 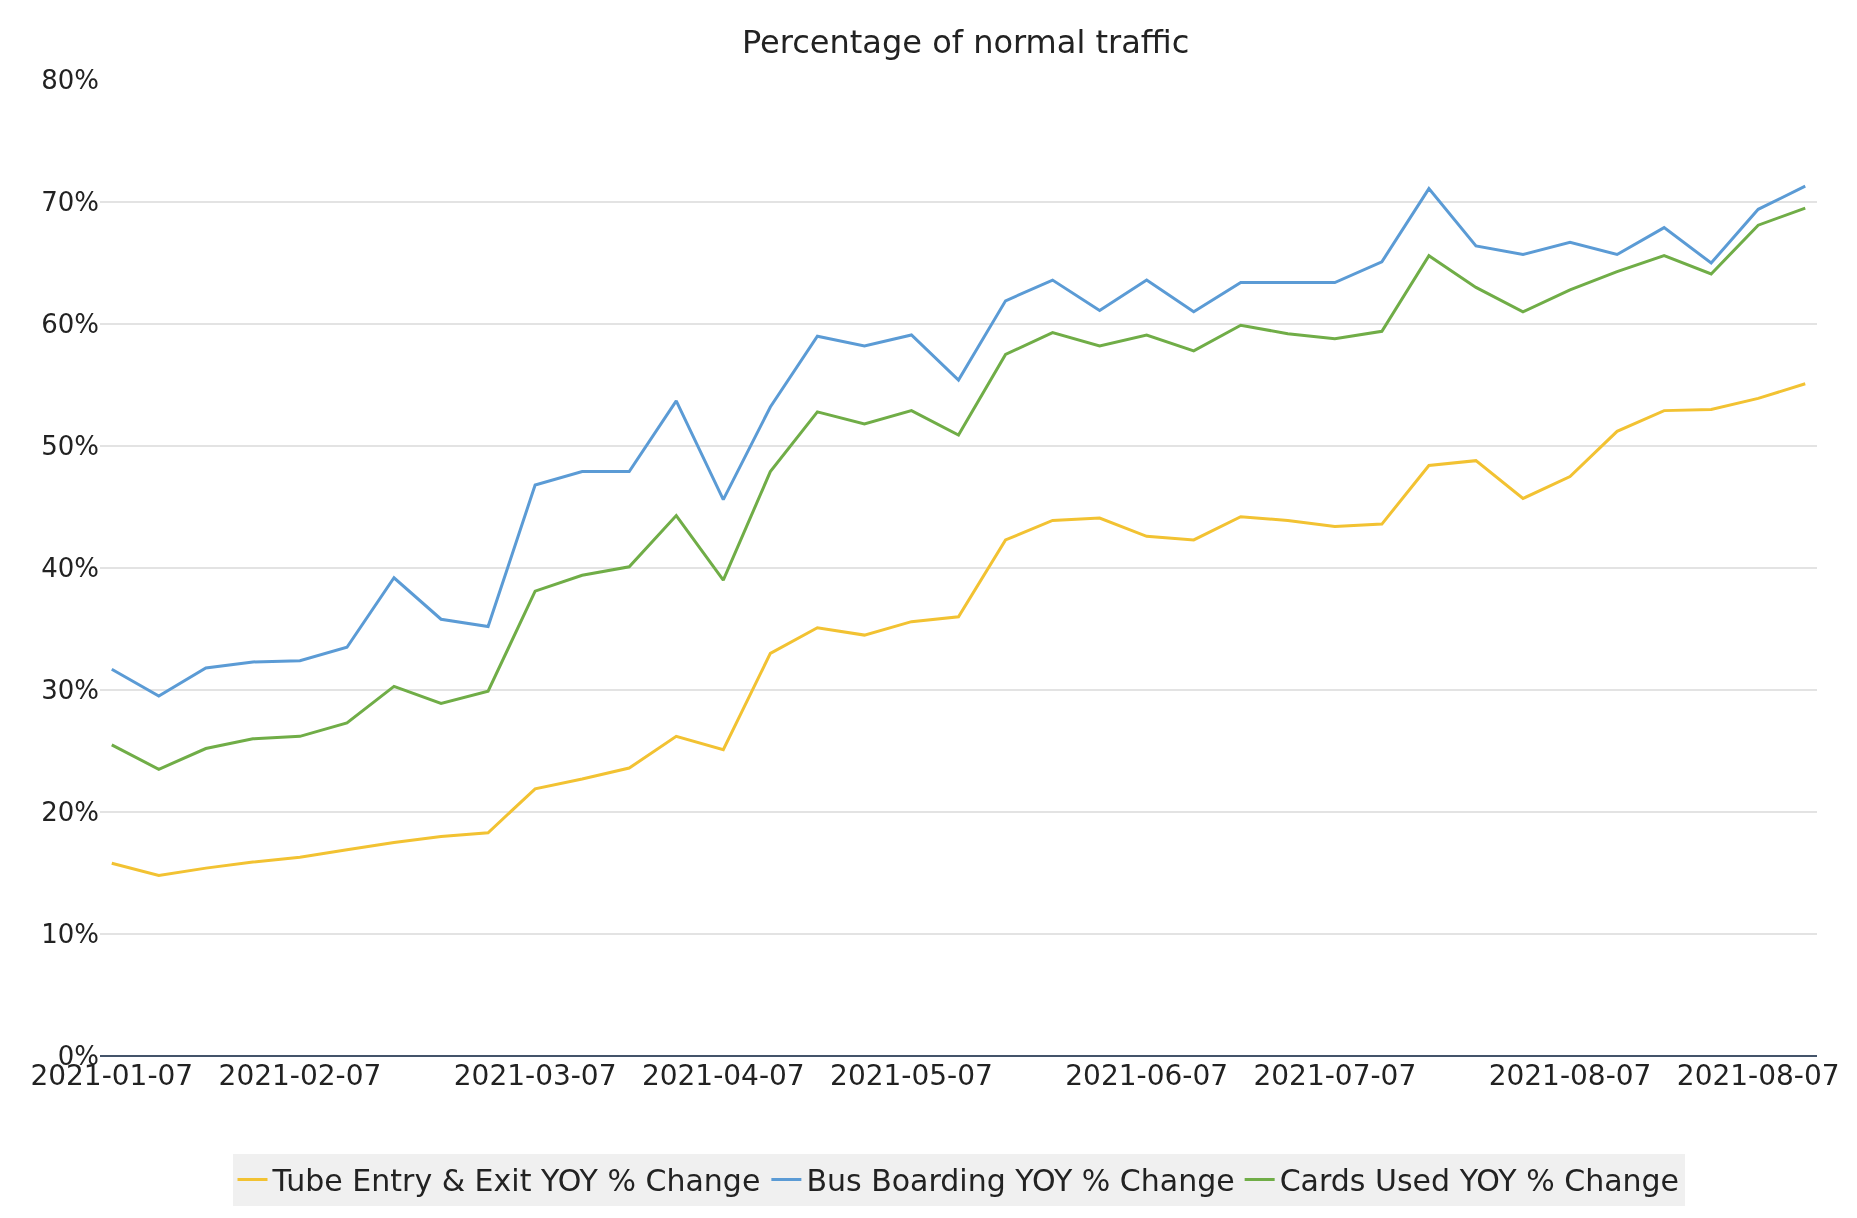 I want to click on y-tick-label: 70%, so click(x=70, y=202).